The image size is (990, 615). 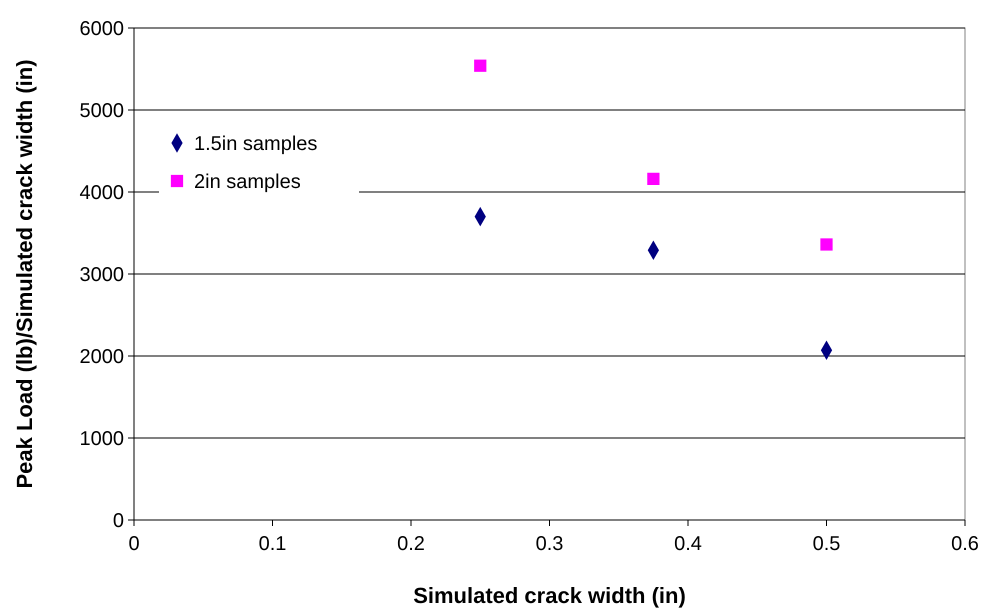 What do you see at coordinates (965, 544) in the screenshot?
I see `x-tick-label: 0.6` at bounding box center [965, 544].